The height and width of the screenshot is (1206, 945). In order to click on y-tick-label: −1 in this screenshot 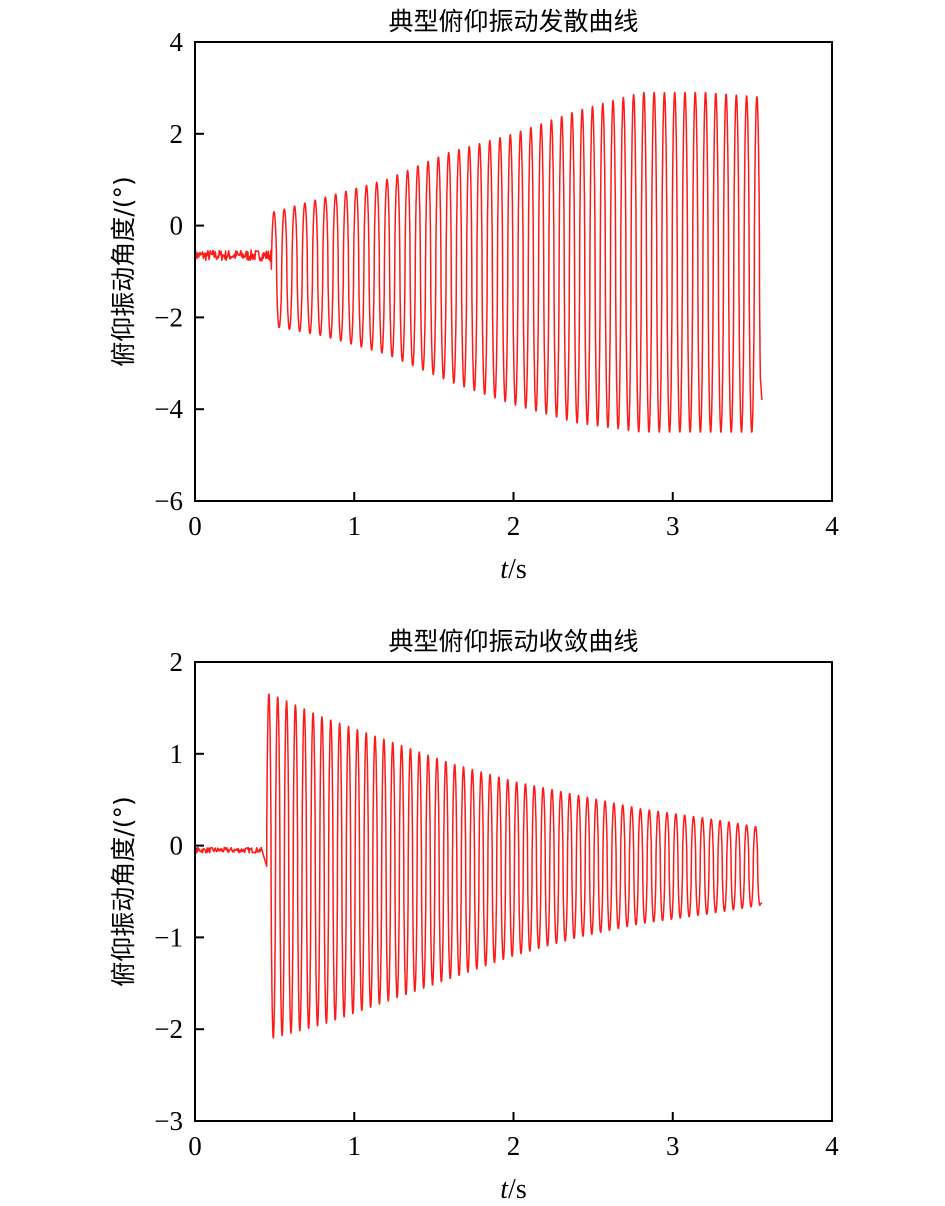, I will do `click(168, 937)`.